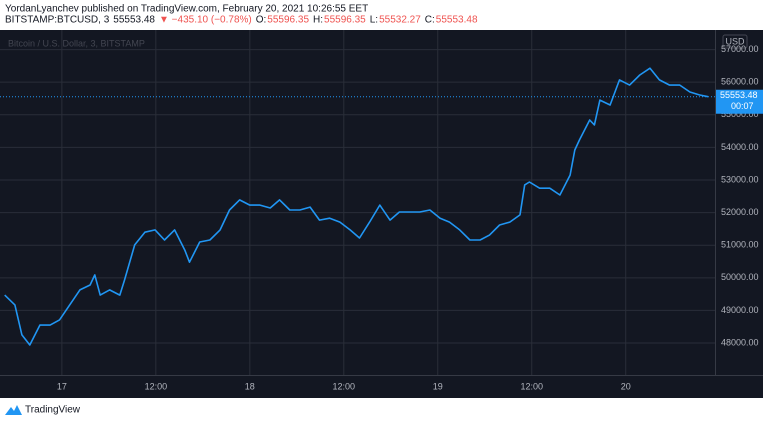 The image size is (763, 424). What do you see at coordinates (57, 20) in the screenshot?
I see `symbol: BITSTAMP:BTCUSD, 3` at bounding box center [57, 20].